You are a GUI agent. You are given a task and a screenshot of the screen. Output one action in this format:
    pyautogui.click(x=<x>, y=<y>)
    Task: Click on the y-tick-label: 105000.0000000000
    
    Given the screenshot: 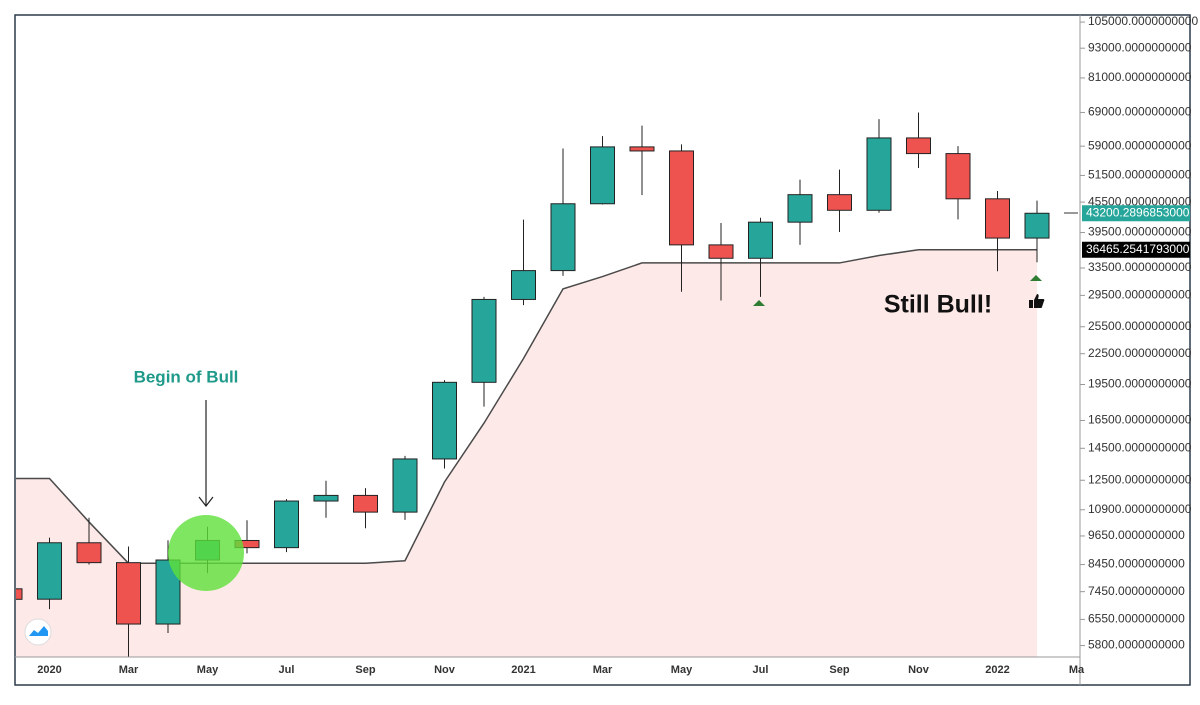 What is the action you would take?
    pyautogui.click(x=1143, y=21)
    